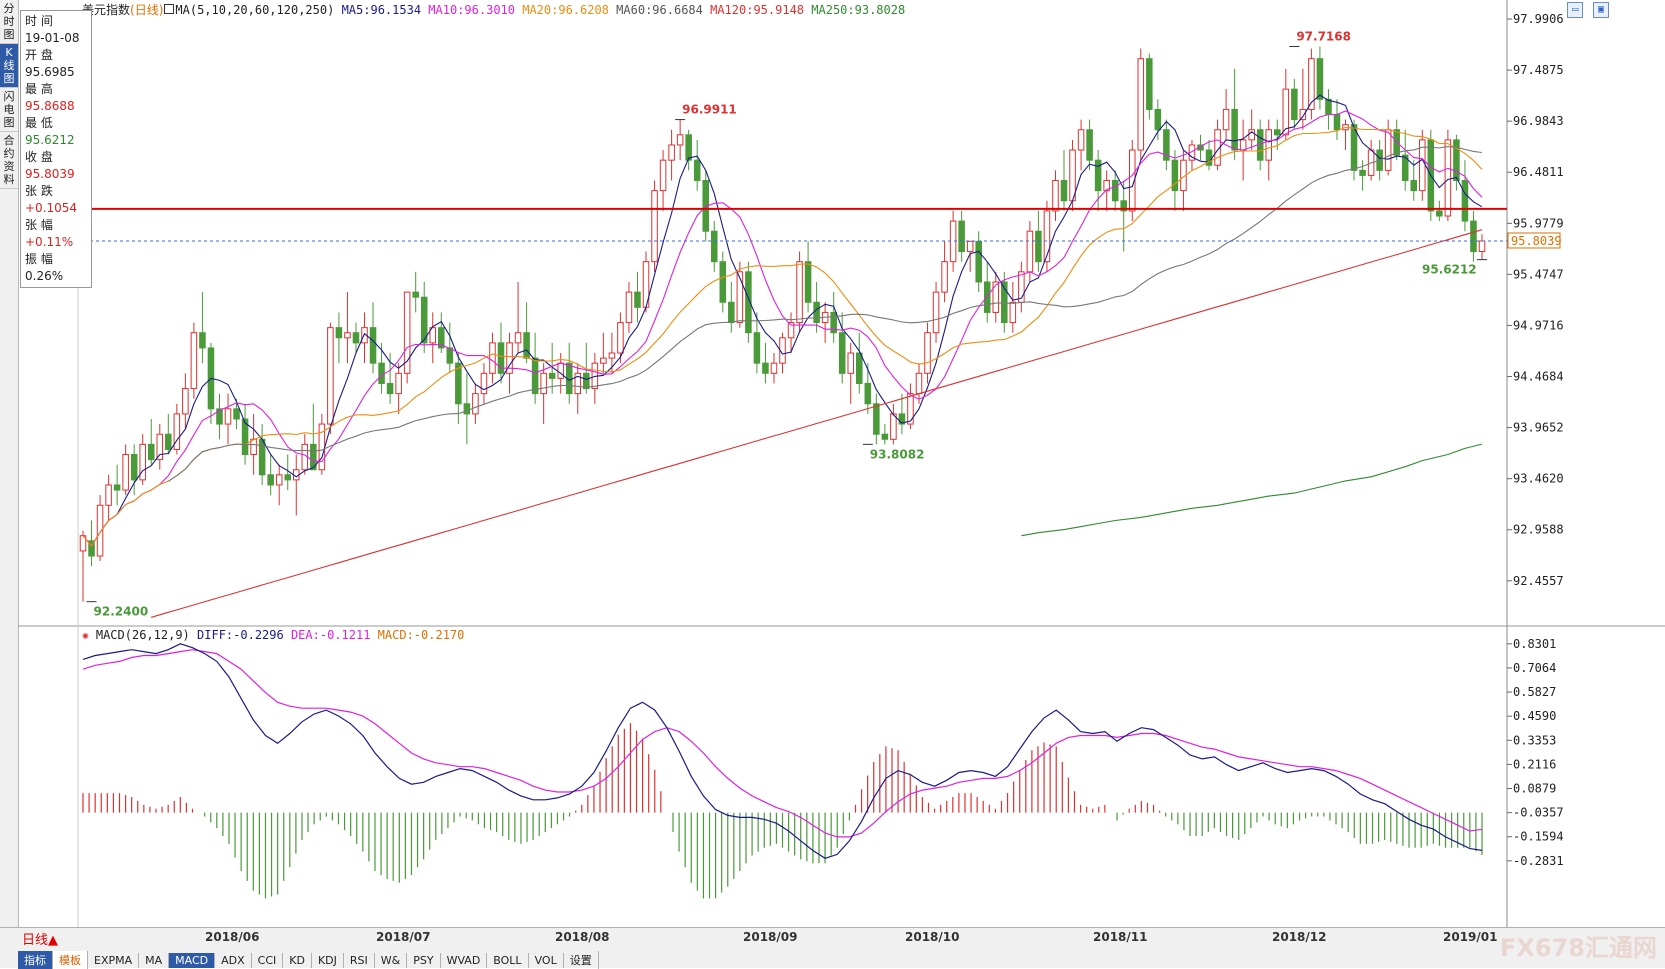 The width and height of the screenshot is (1665, 969). What do you see at coordinates (268, 960) in the screenshot?
I see `tab-cci: CCI` at bounding box center [268, 960].